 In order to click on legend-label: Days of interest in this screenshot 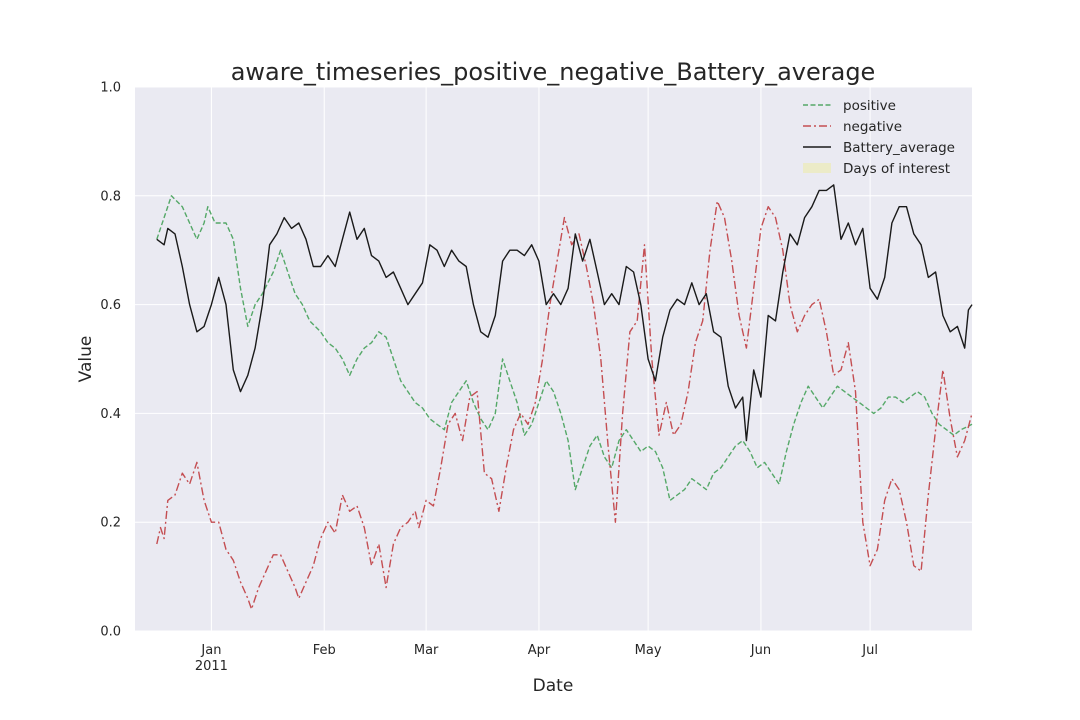, I will do `click(896, 169)`.